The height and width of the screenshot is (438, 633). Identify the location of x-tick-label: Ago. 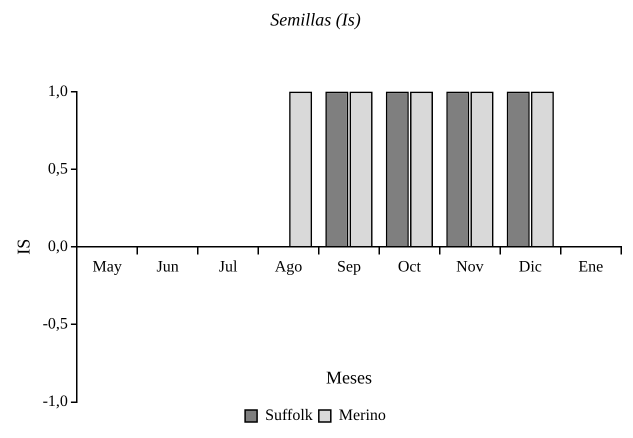
(288, 267).